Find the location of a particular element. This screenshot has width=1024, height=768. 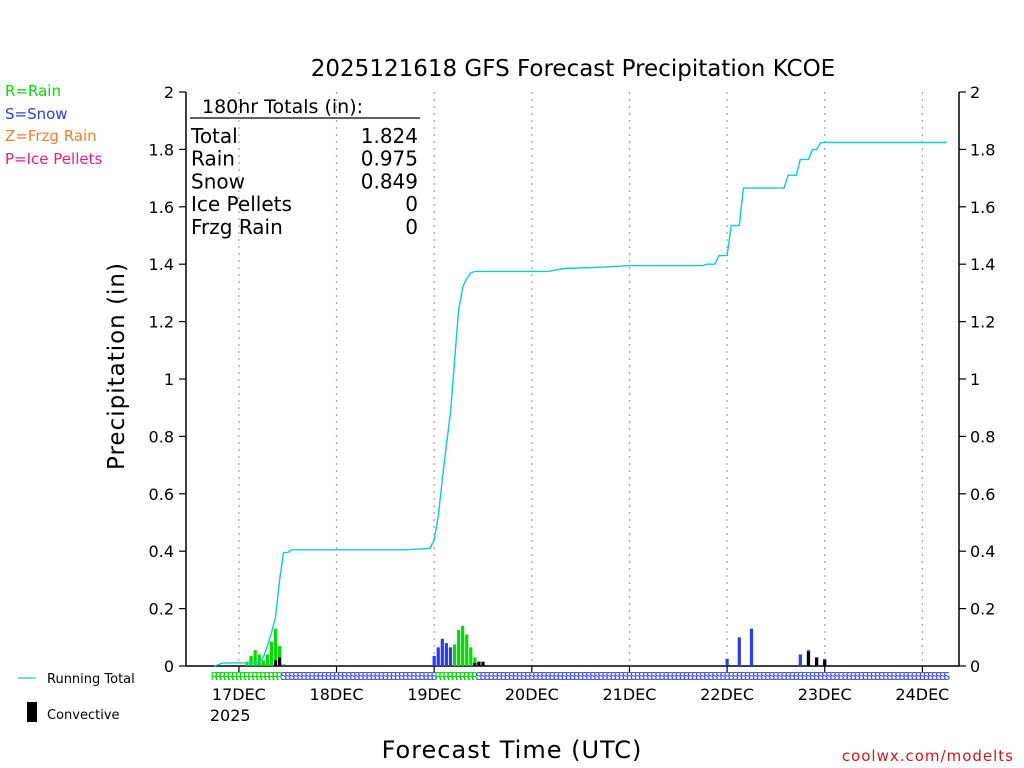

y-tick-label-left: 2 is located at coordinates (169, 92).